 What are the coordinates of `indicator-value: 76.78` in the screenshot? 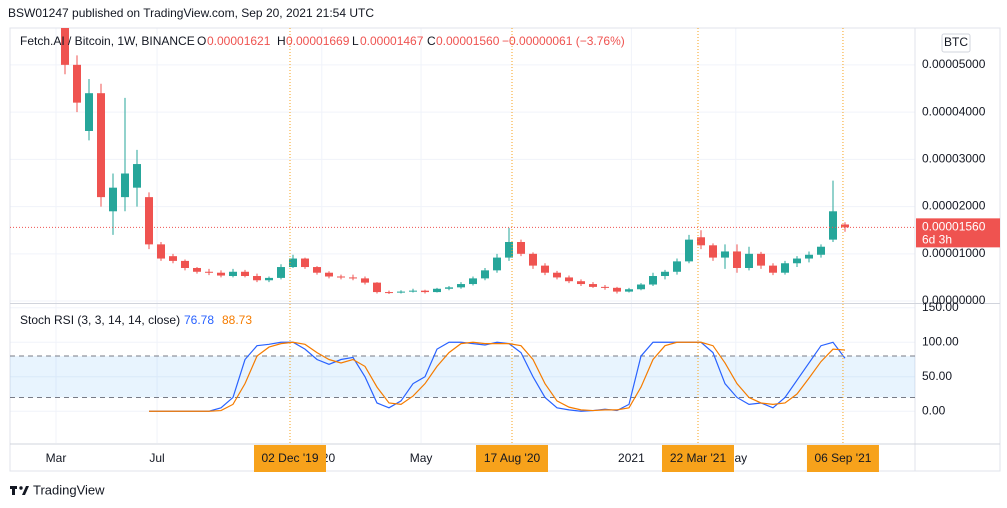 It's located at (199, 320).